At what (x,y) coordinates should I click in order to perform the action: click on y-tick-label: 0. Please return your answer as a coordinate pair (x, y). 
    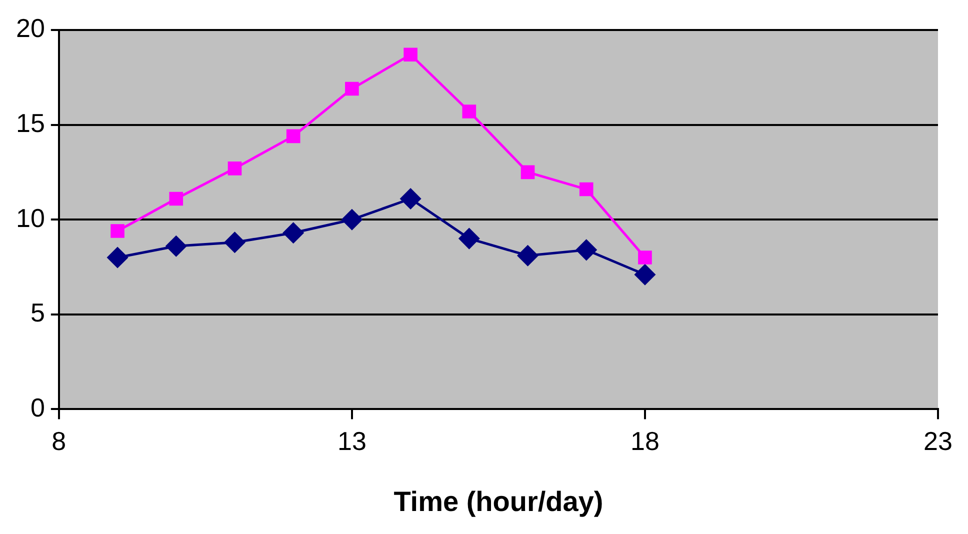
    Looking at the image, I should click on (37, 407).